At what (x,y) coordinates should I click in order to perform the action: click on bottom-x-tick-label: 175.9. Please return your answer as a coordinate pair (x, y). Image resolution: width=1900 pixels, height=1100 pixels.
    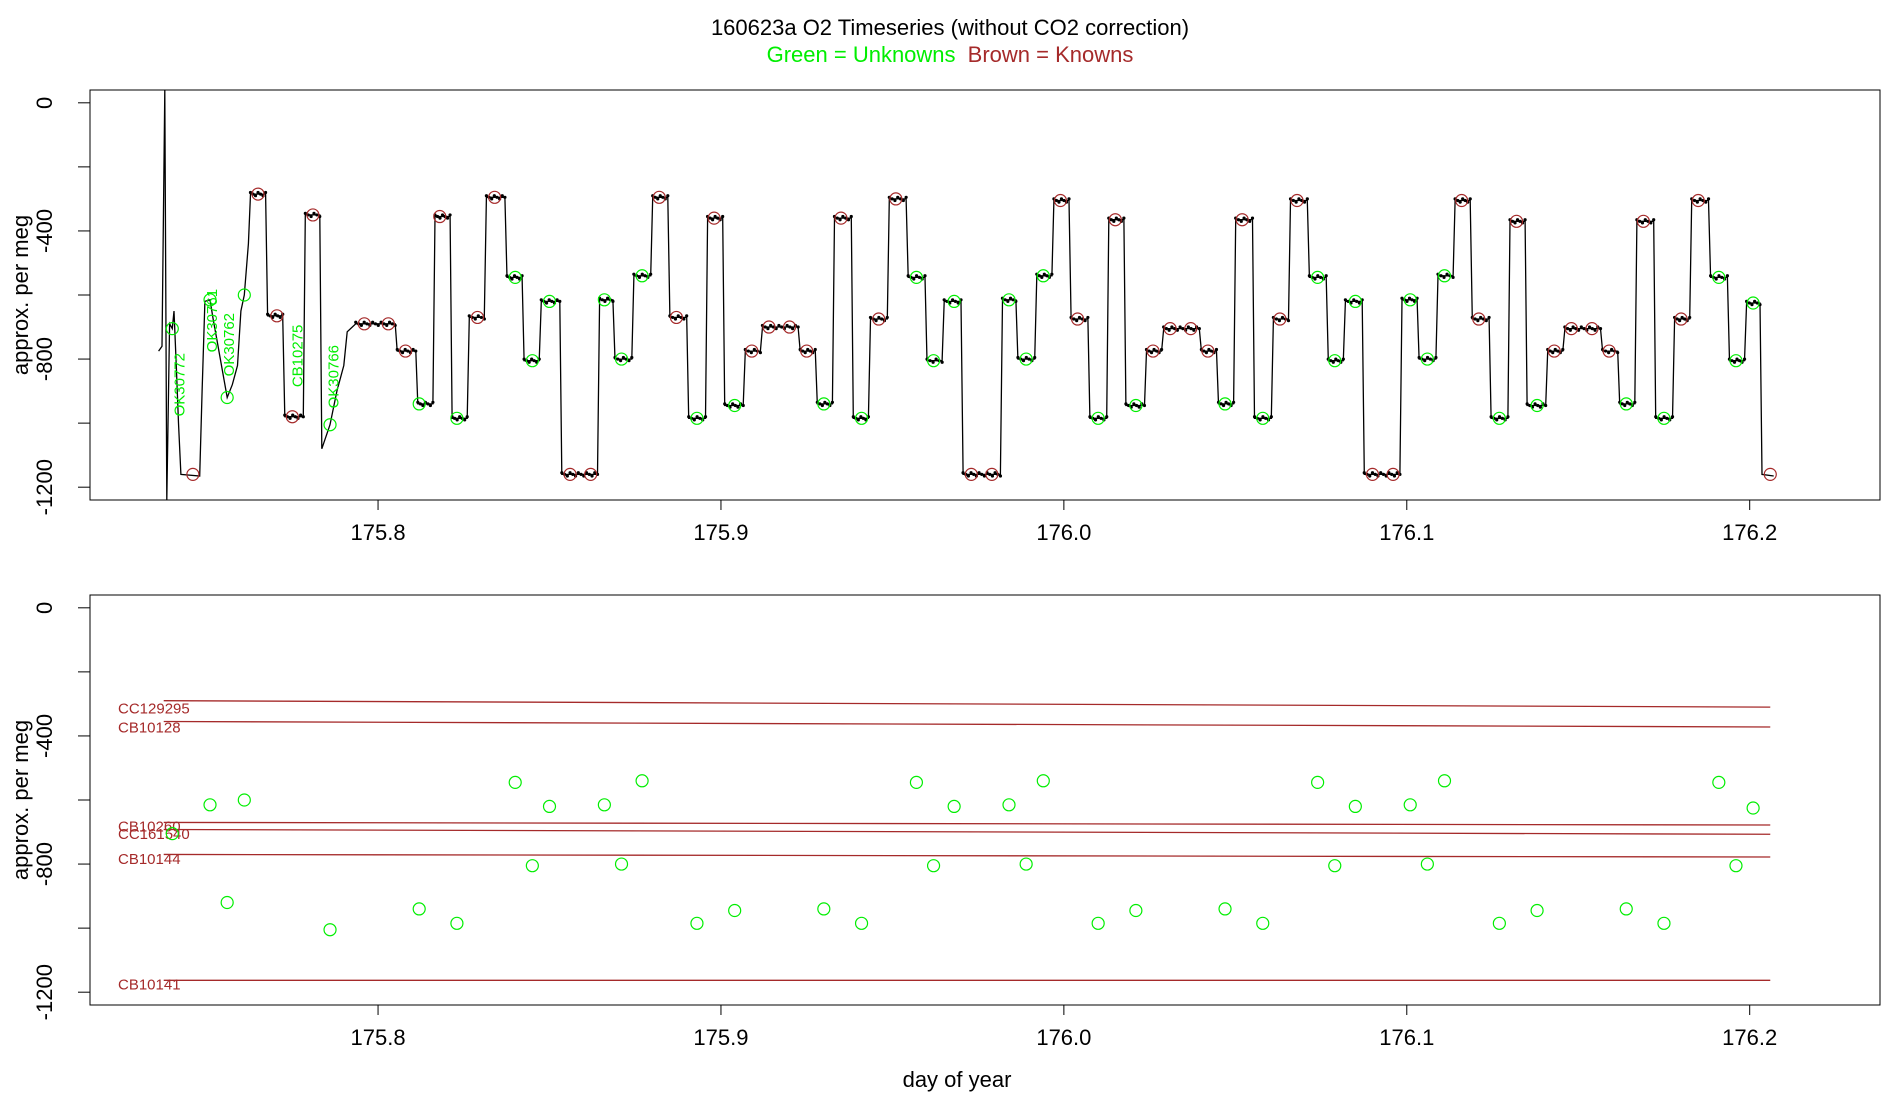
    Looking at the image, I should click on (720, 1037).